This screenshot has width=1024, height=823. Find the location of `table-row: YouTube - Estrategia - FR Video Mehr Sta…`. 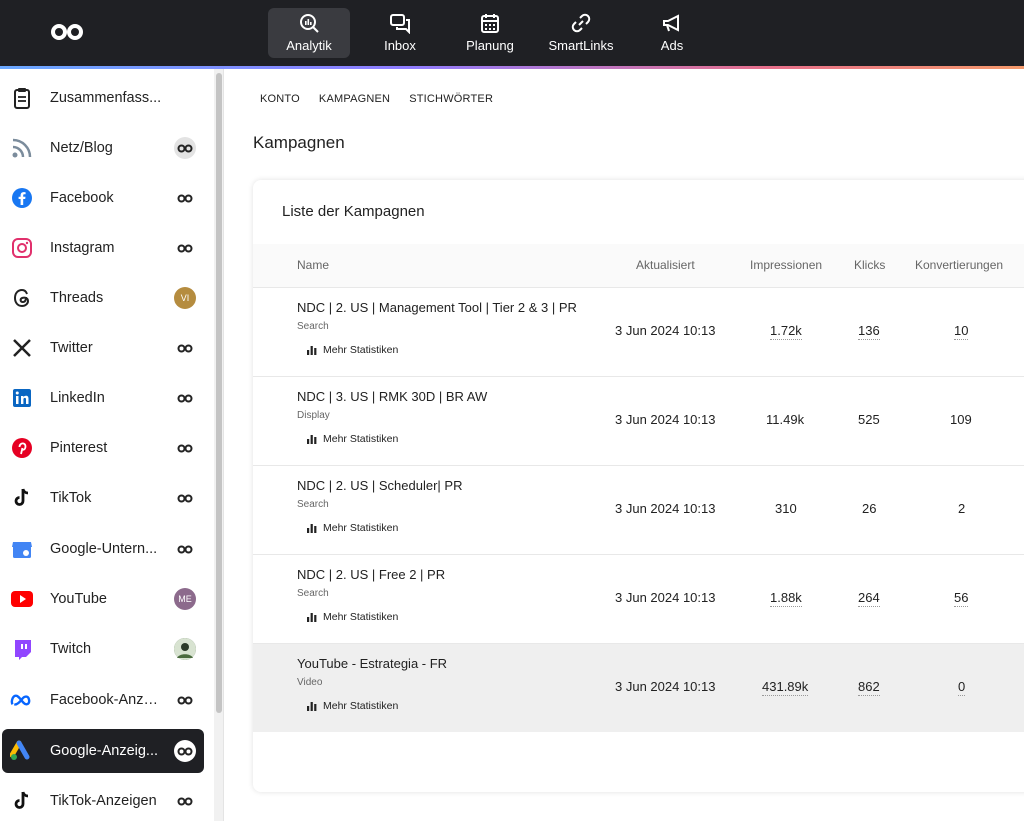

table-row: YouTube - Estrategia - FR Video Mehr Sta… is located at coordinates (638, 687).